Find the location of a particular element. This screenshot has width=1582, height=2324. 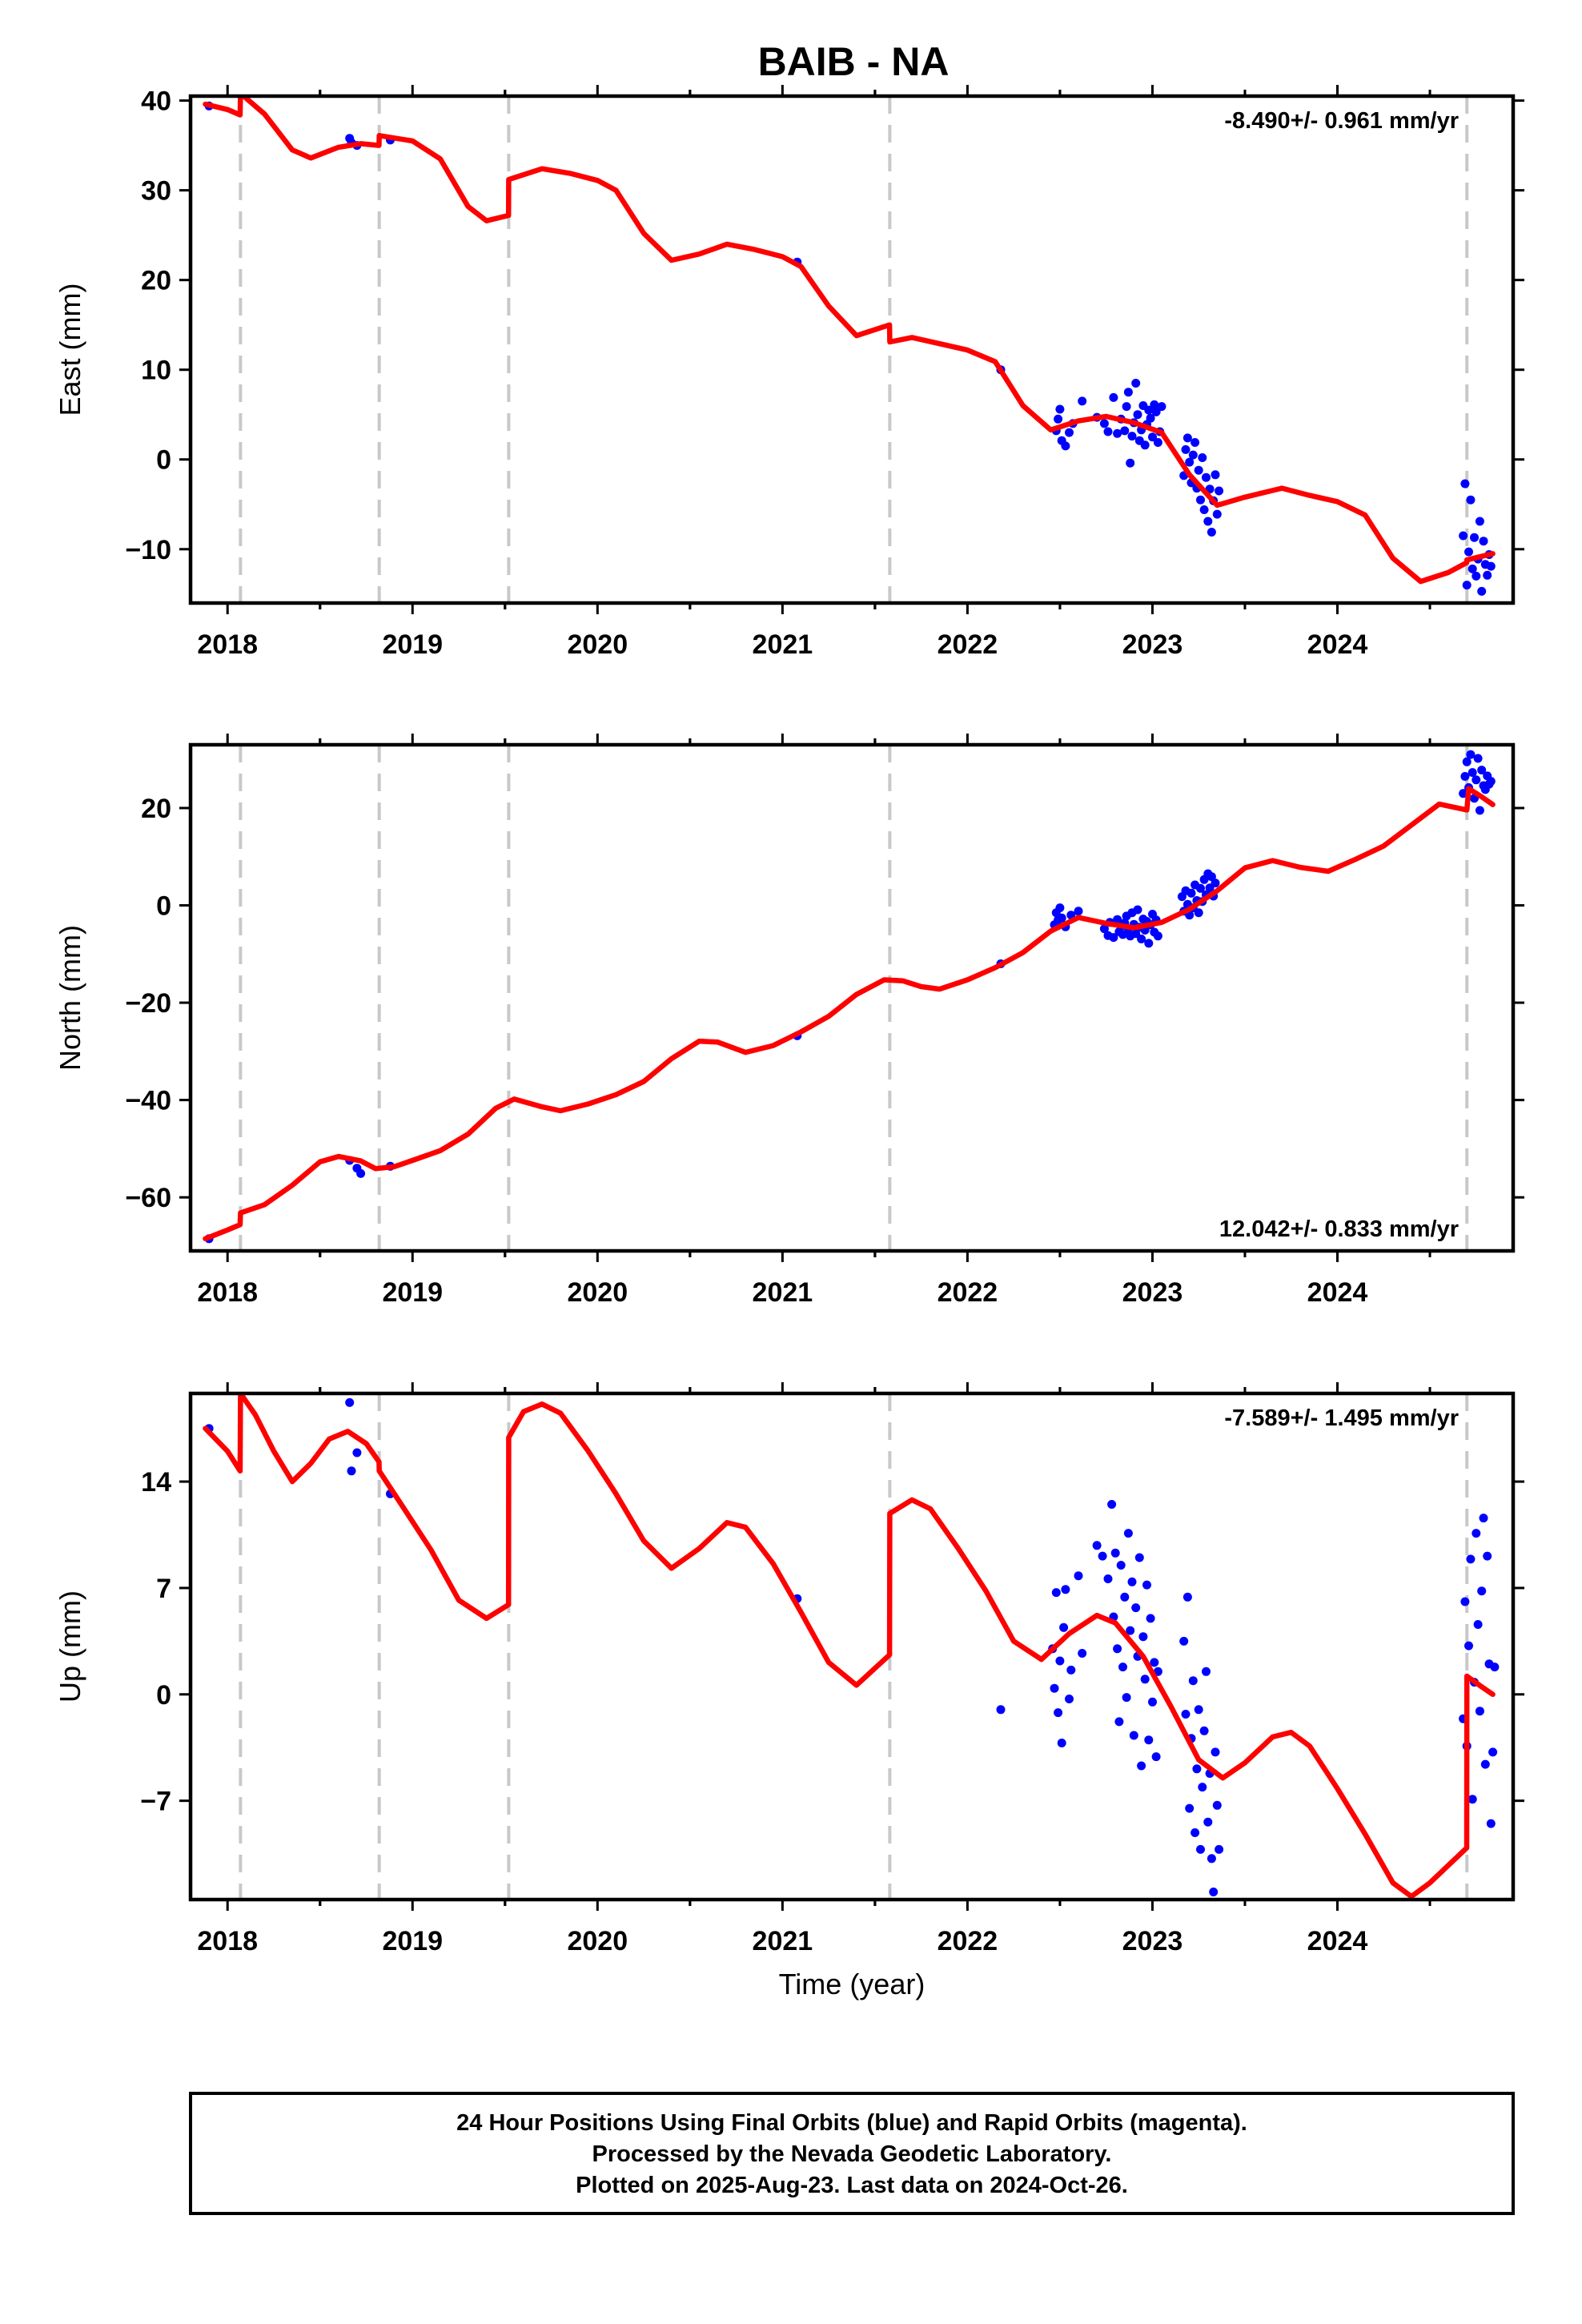

north-rate-label: 12.042+/- 0.833 mm/yr is located at coordinates (1339, 1229).